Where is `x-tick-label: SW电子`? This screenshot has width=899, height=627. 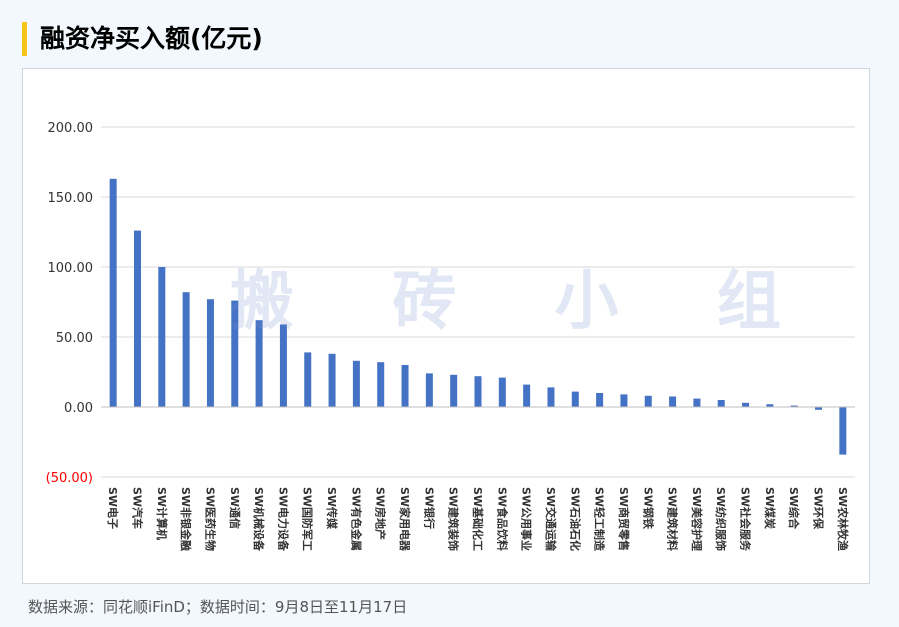 x-tick-label: SW电子 is located at coordinates (113, 508).